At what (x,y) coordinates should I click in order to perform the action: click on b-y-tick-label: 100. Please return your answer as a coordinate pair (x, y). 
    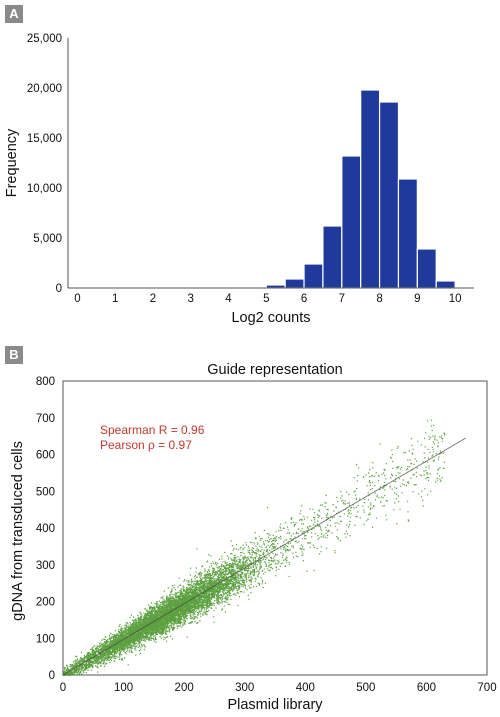
    Looking at the image, I should click on (45, 639).